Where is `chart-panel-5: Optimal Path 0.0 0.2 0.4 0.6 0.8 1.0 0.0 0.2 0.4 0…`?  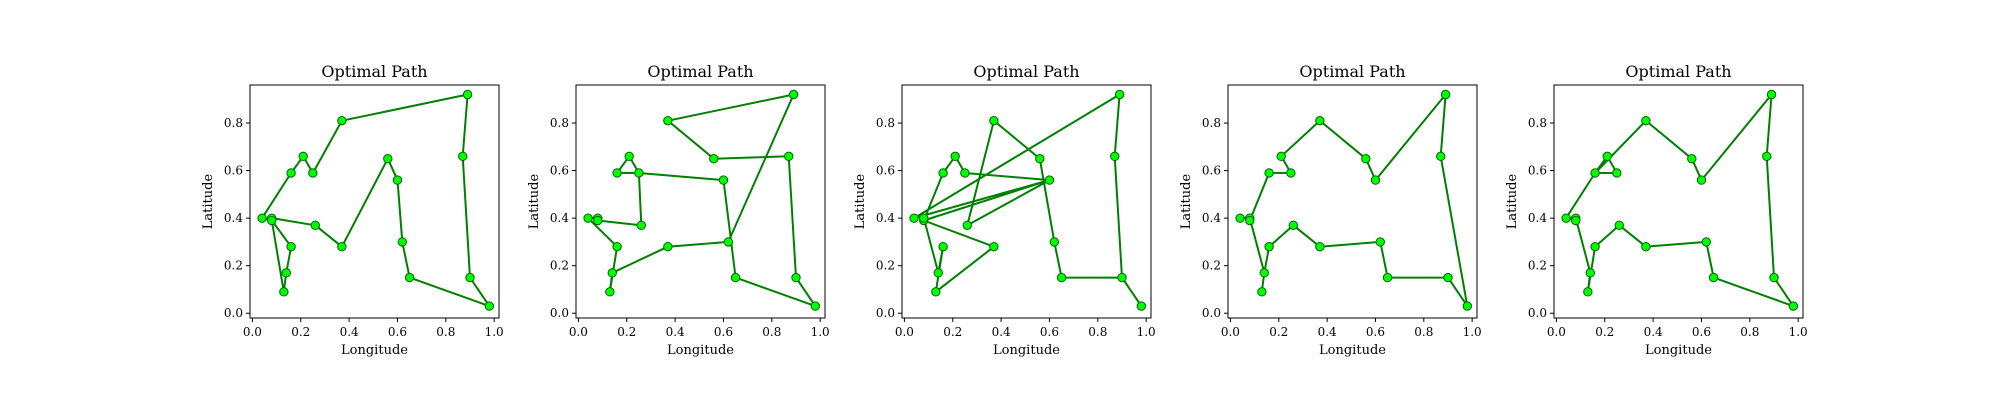 chart-panel-5: Optimal Path 0.0 0.2 0.4 0.6 0.8 1.0 0.0 0.2 0.4 0… is located at coordinates (1656, 210).